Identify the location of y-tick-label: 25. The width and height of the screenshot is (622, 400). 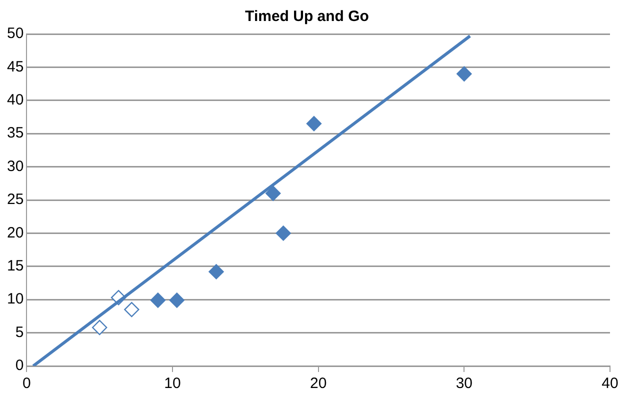
(15, 199).